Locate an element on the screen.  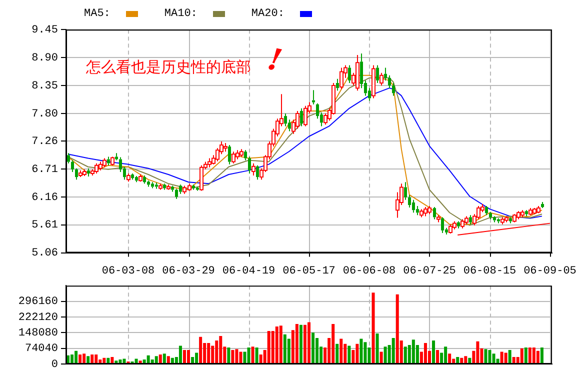
x-tick-label: 06-04-19 is located at coordinates (249, 271).